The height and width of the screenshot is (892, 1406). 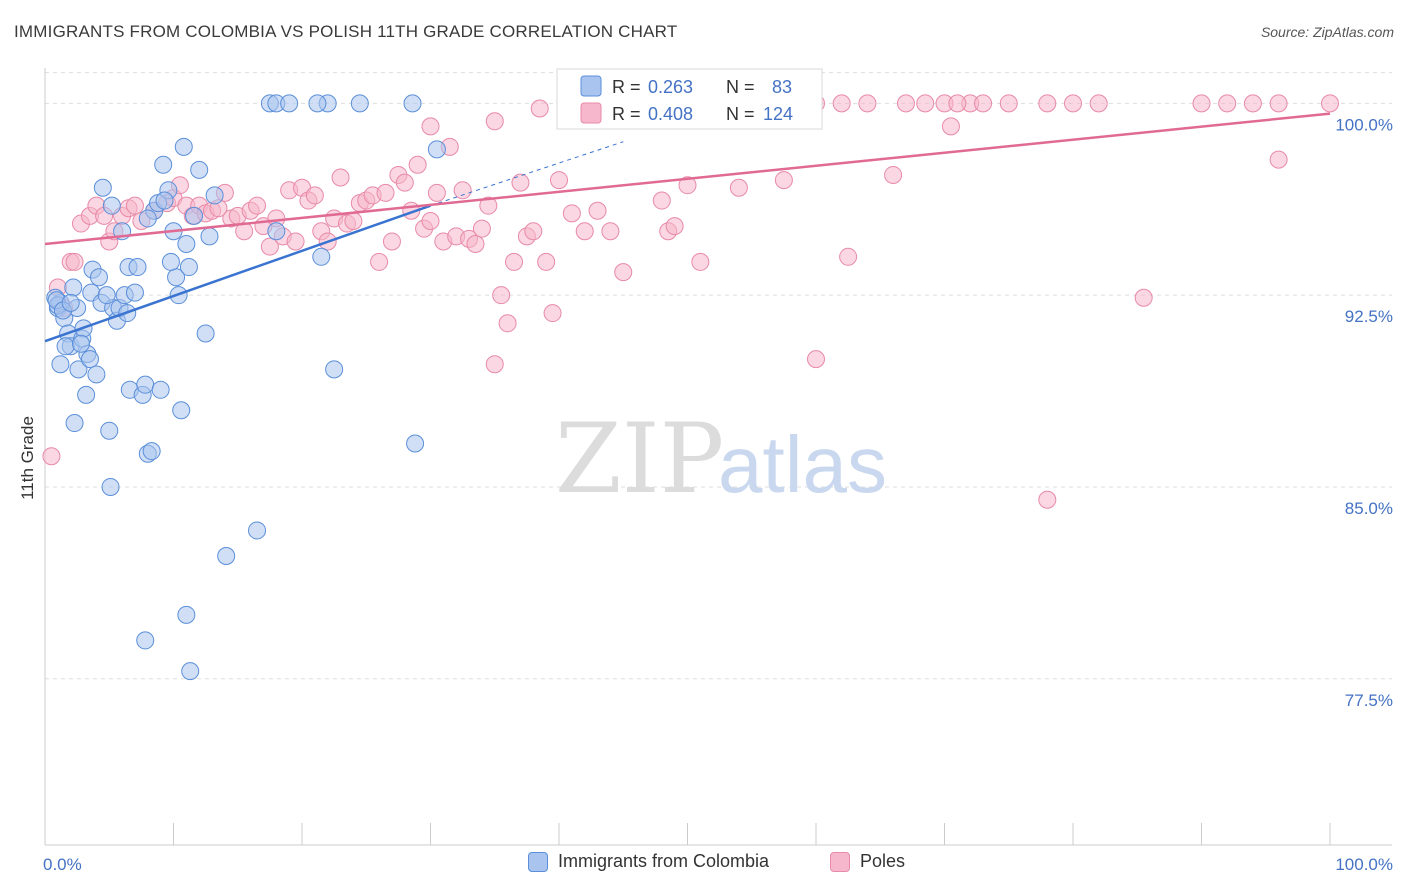 I want to click on legend-label-colombia: Immigrants from Colombia, so click(x=664, y=861).